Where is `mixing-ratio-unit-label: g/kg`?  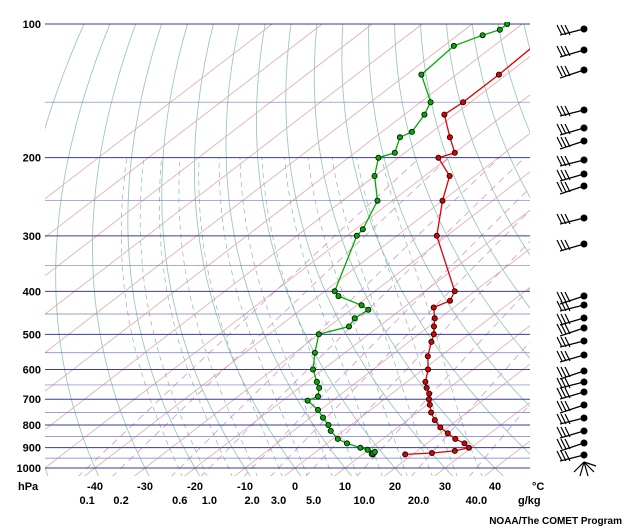
mixing-ratio-unit-label: g/kg is located at coordinates (529, 501).